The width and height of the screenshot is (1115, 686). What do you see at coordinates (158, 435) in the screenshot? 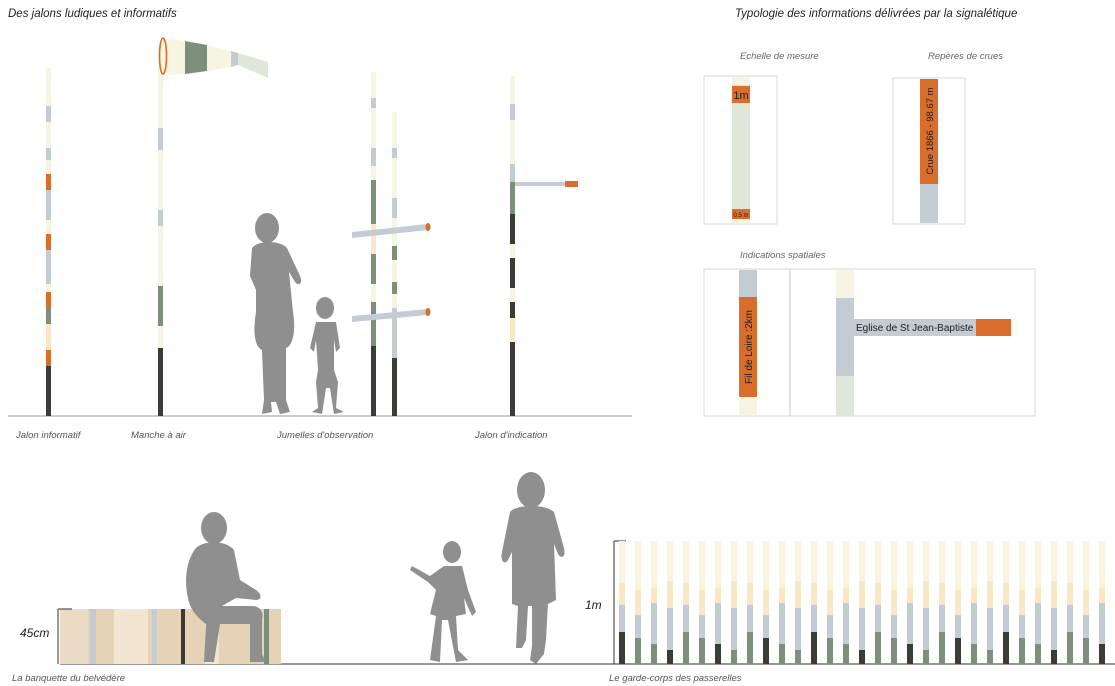
I see `caption-manche-a-air: Manche à air` at bounding box center [158, 435].